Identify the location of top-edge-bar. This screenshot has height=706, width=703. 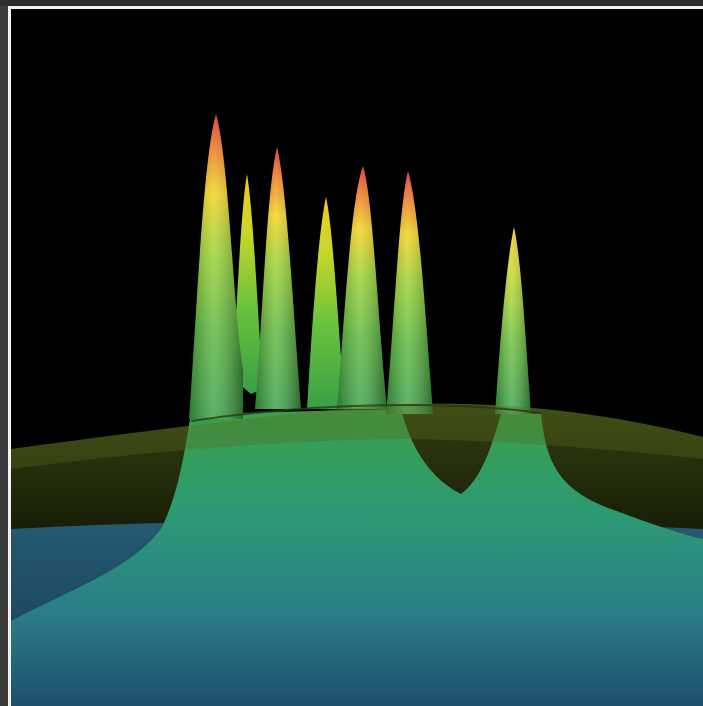
(351, 3).